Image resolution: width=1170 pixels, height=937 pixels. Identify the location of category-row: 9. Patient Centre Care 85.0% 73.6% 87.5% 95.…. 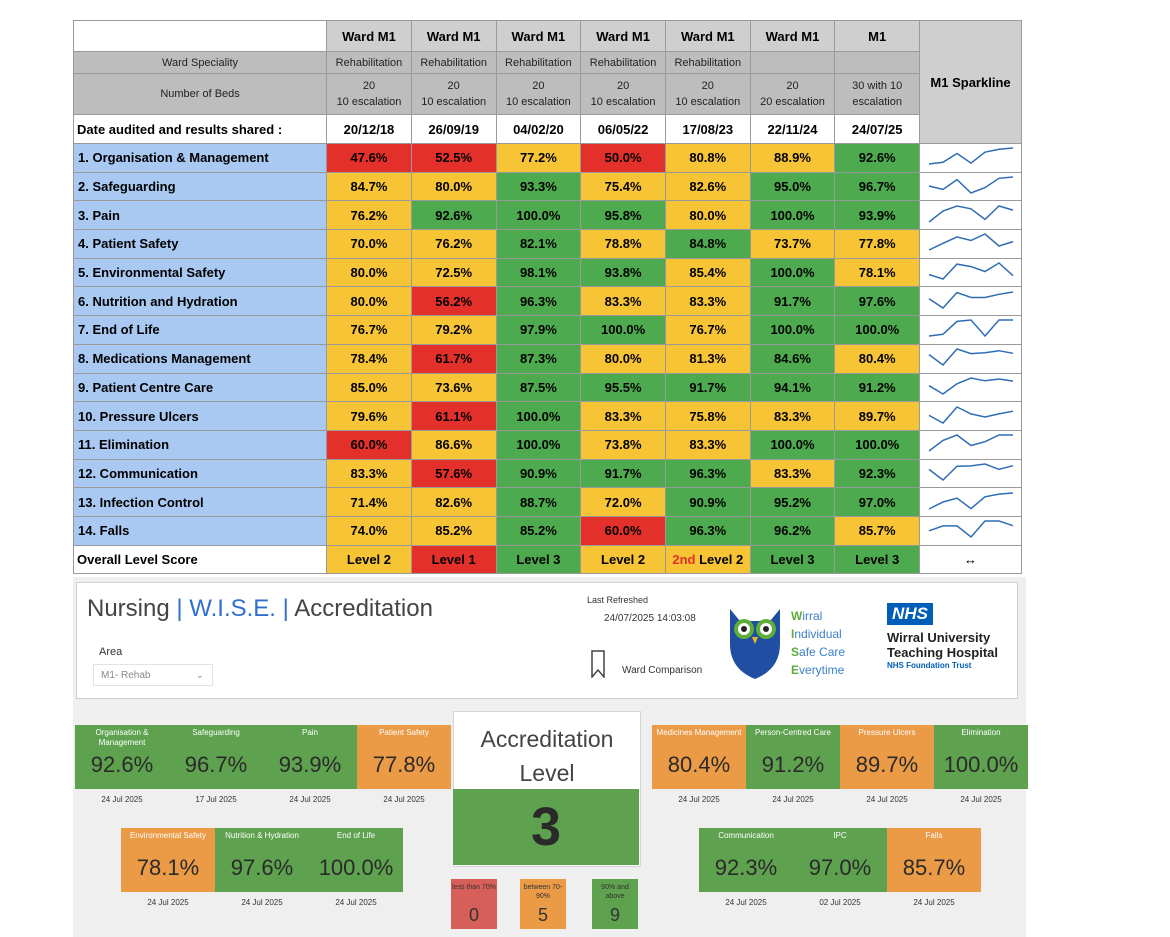
(547, 387).